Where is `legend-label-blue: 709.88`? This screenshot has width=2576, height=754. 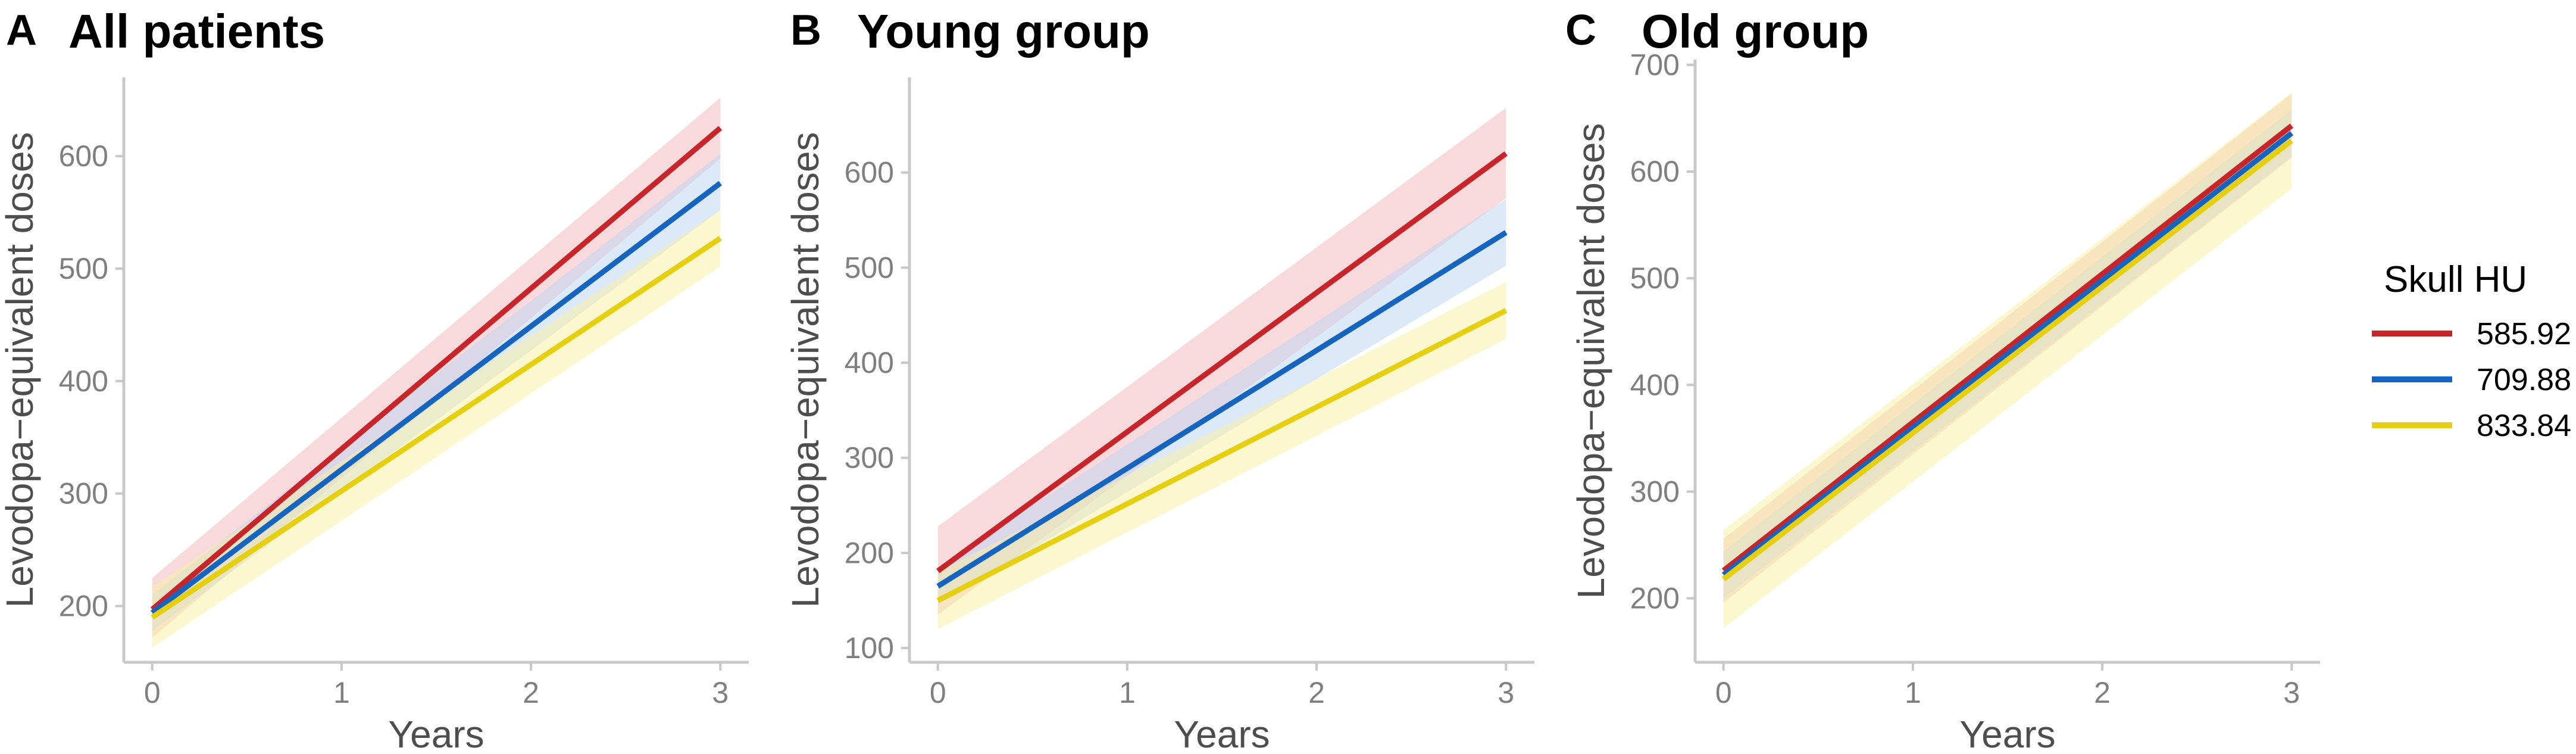 legend-label-blue: 709.88 is located at coordinates (2524, 380).